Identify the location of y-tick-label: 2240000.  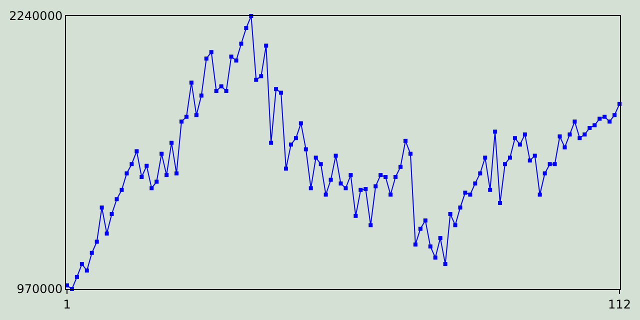
(36, 16).